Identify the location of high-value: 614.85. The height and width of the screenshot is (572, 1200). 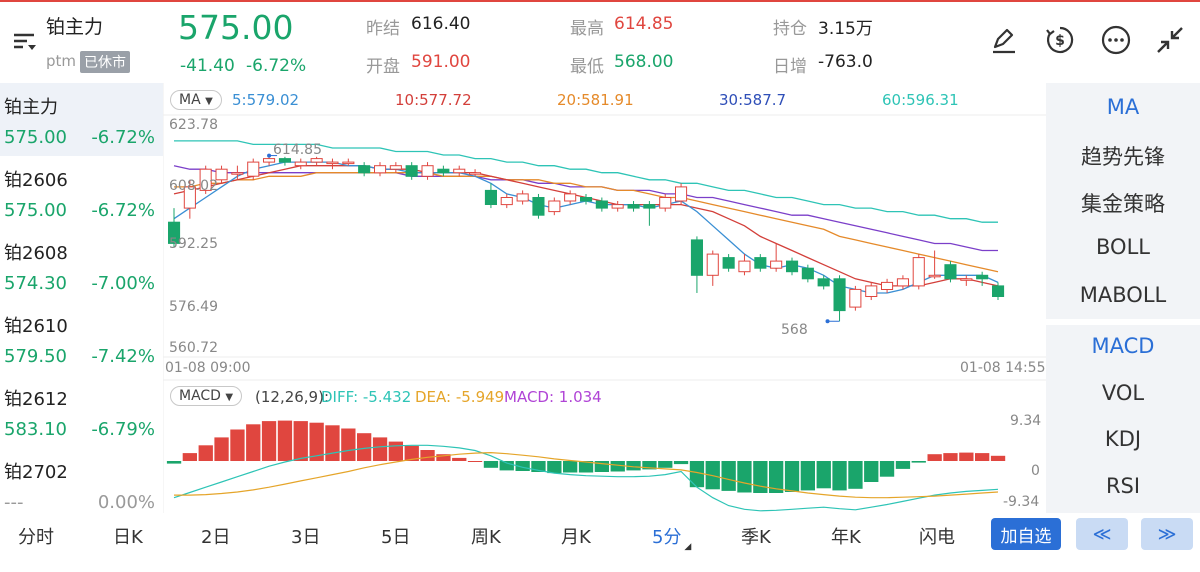
(644, 24).